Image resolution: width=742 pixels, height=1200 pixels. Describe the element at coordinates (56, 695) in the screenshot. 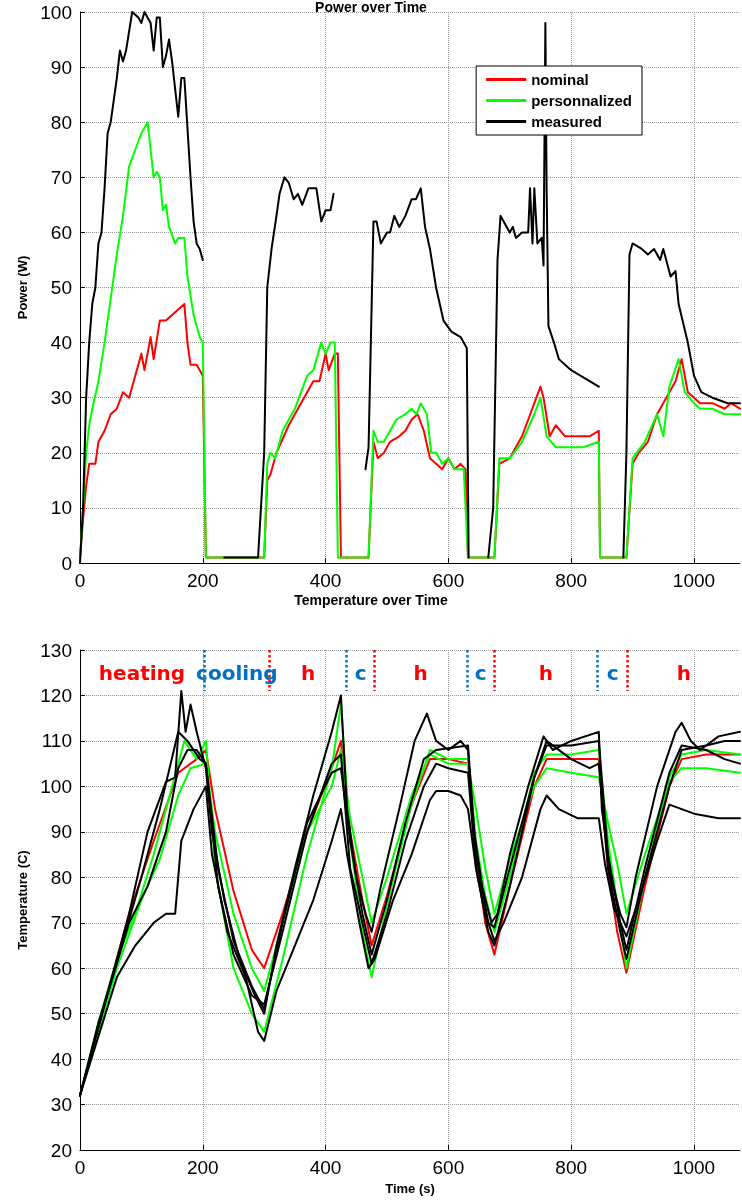

I see `y-tick-label: 120` at that location.